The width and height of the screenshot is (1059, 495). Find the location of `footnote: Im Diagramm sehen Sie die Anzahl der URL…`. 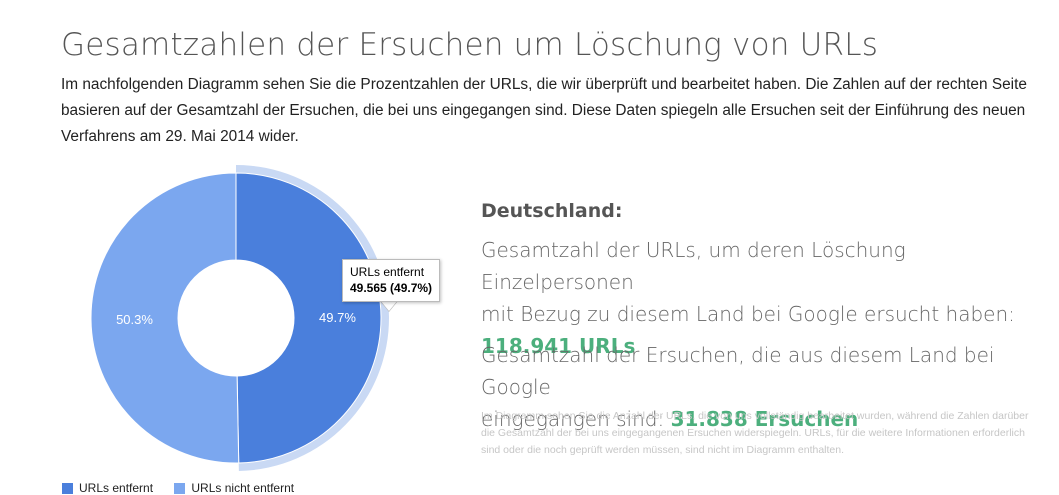

footnote: Im Diagramm sehen Sie die Anzahl der URL… is located at coordinates (755, 433).